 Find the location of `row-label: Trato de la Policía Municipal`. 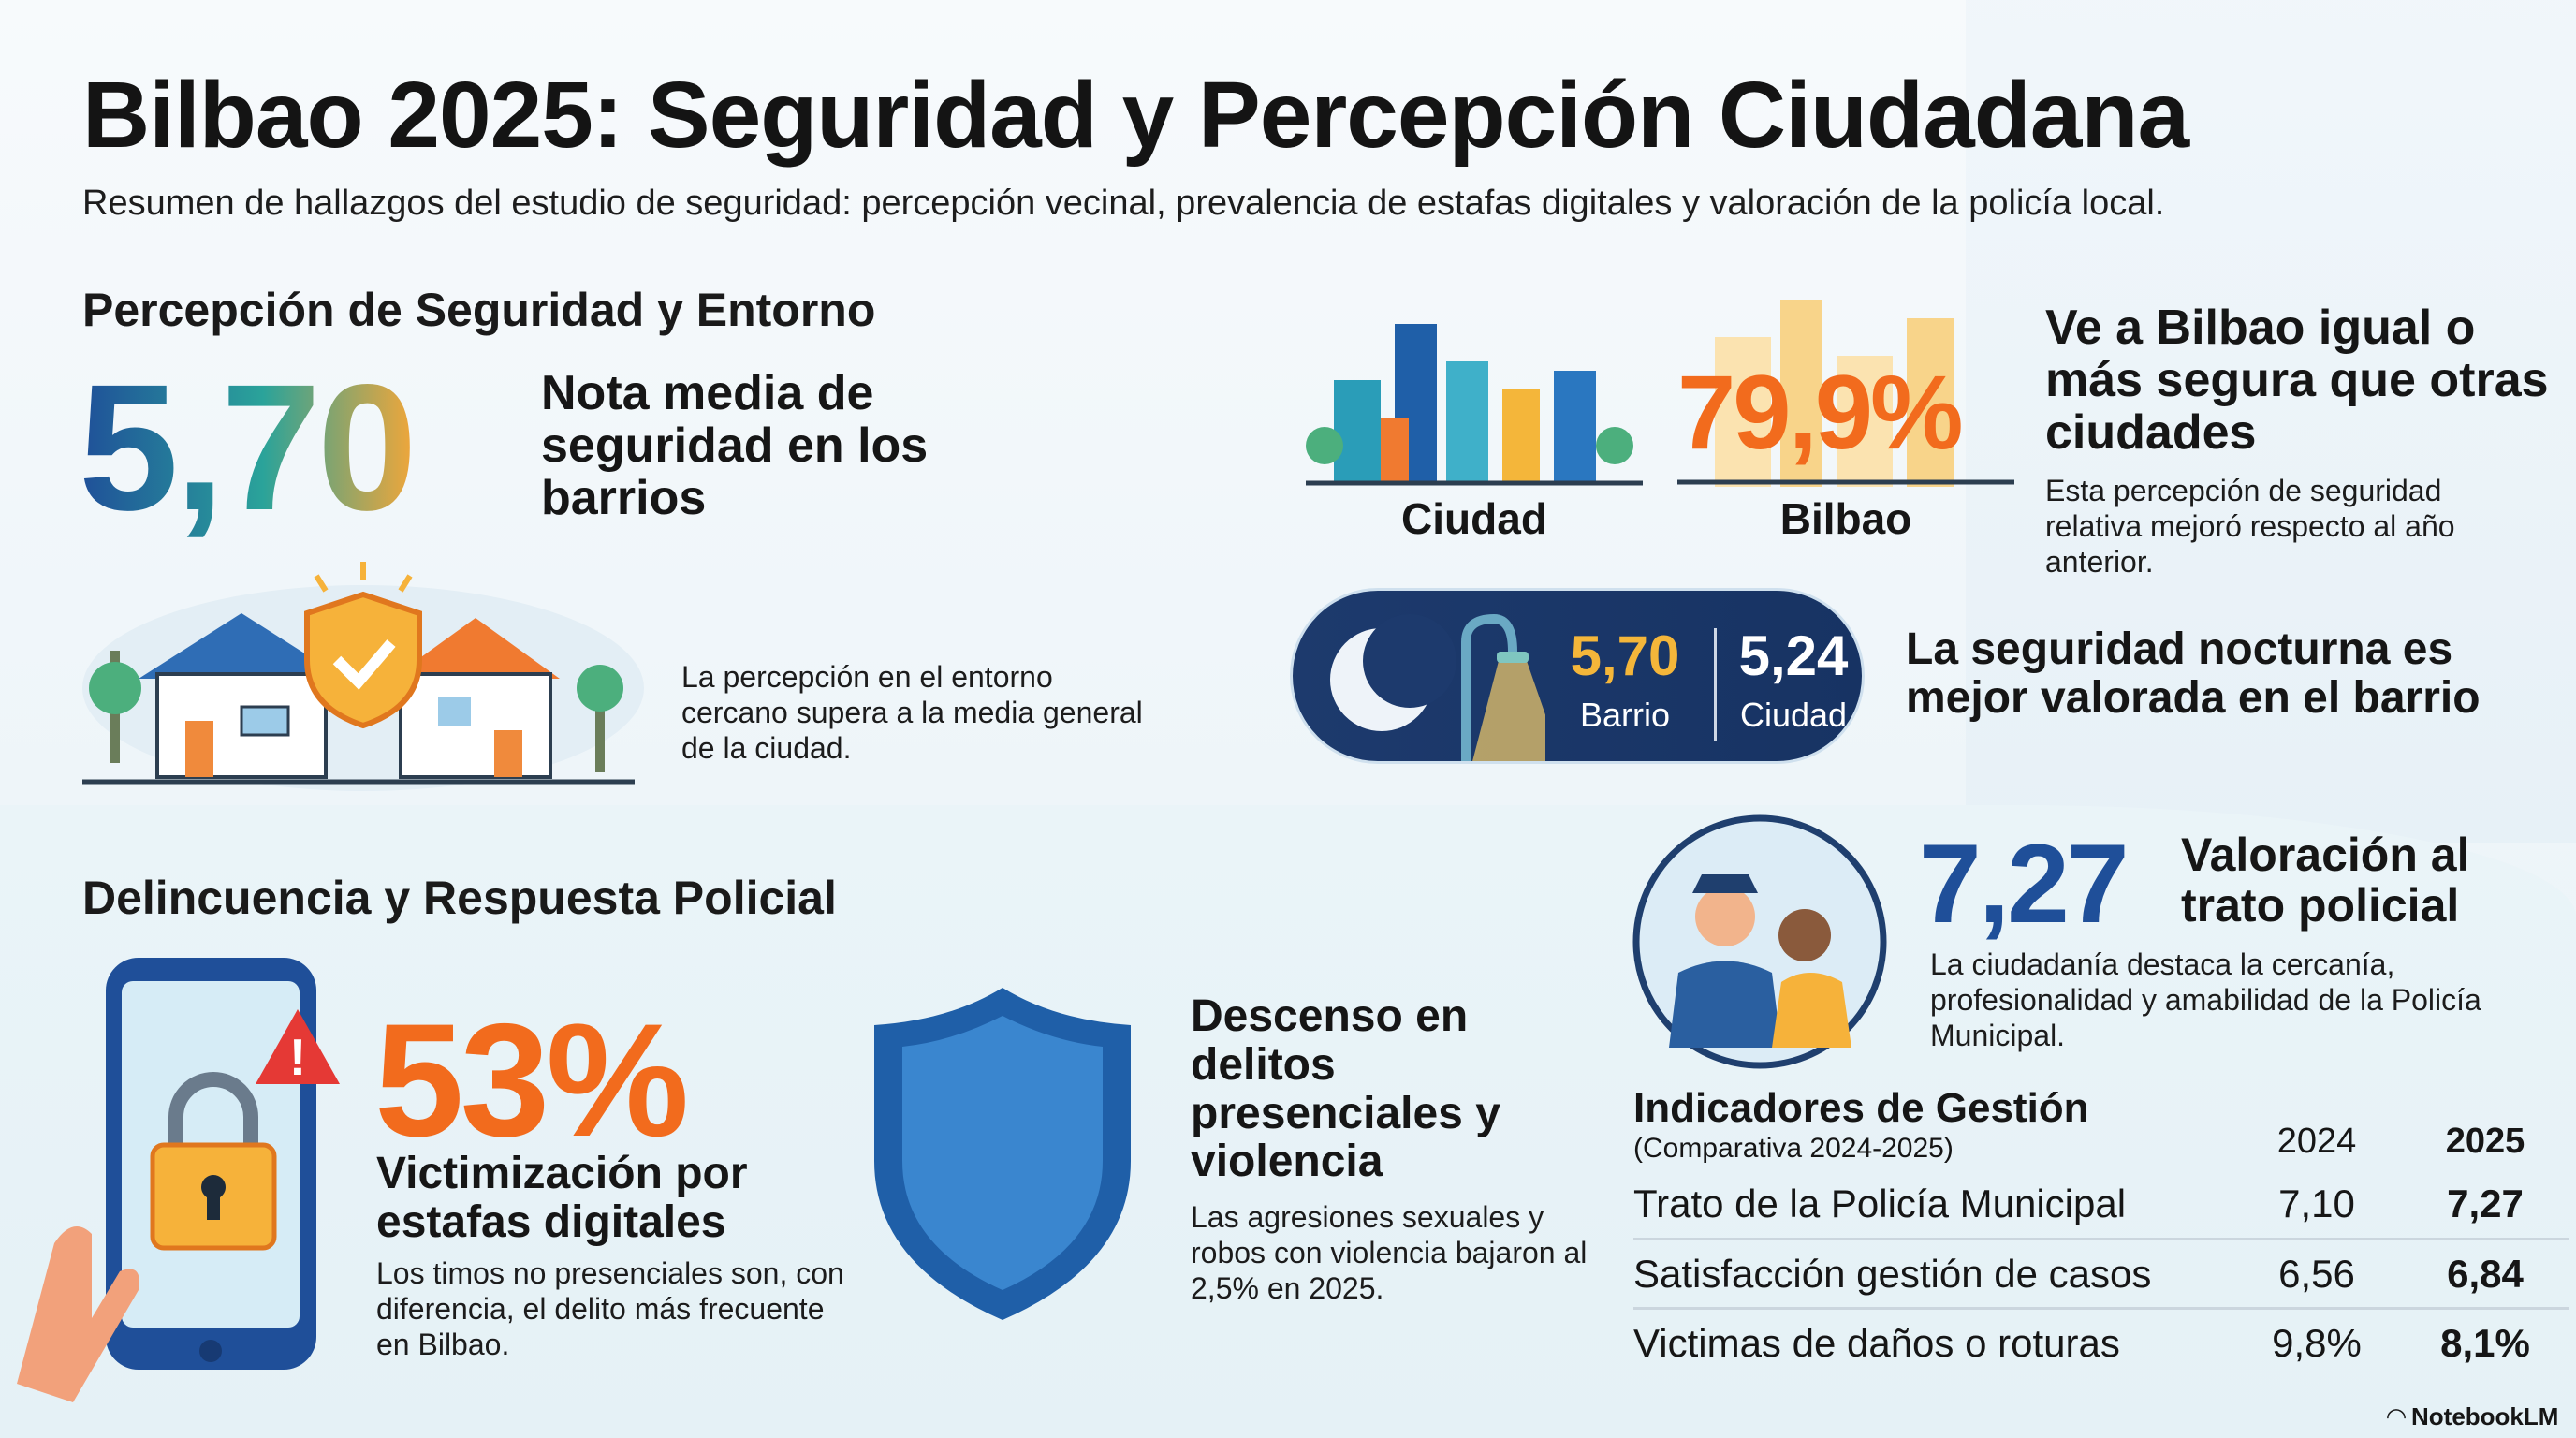

row-label: Trato de la Policía Municipal is located at coordinates (1932, 1205).